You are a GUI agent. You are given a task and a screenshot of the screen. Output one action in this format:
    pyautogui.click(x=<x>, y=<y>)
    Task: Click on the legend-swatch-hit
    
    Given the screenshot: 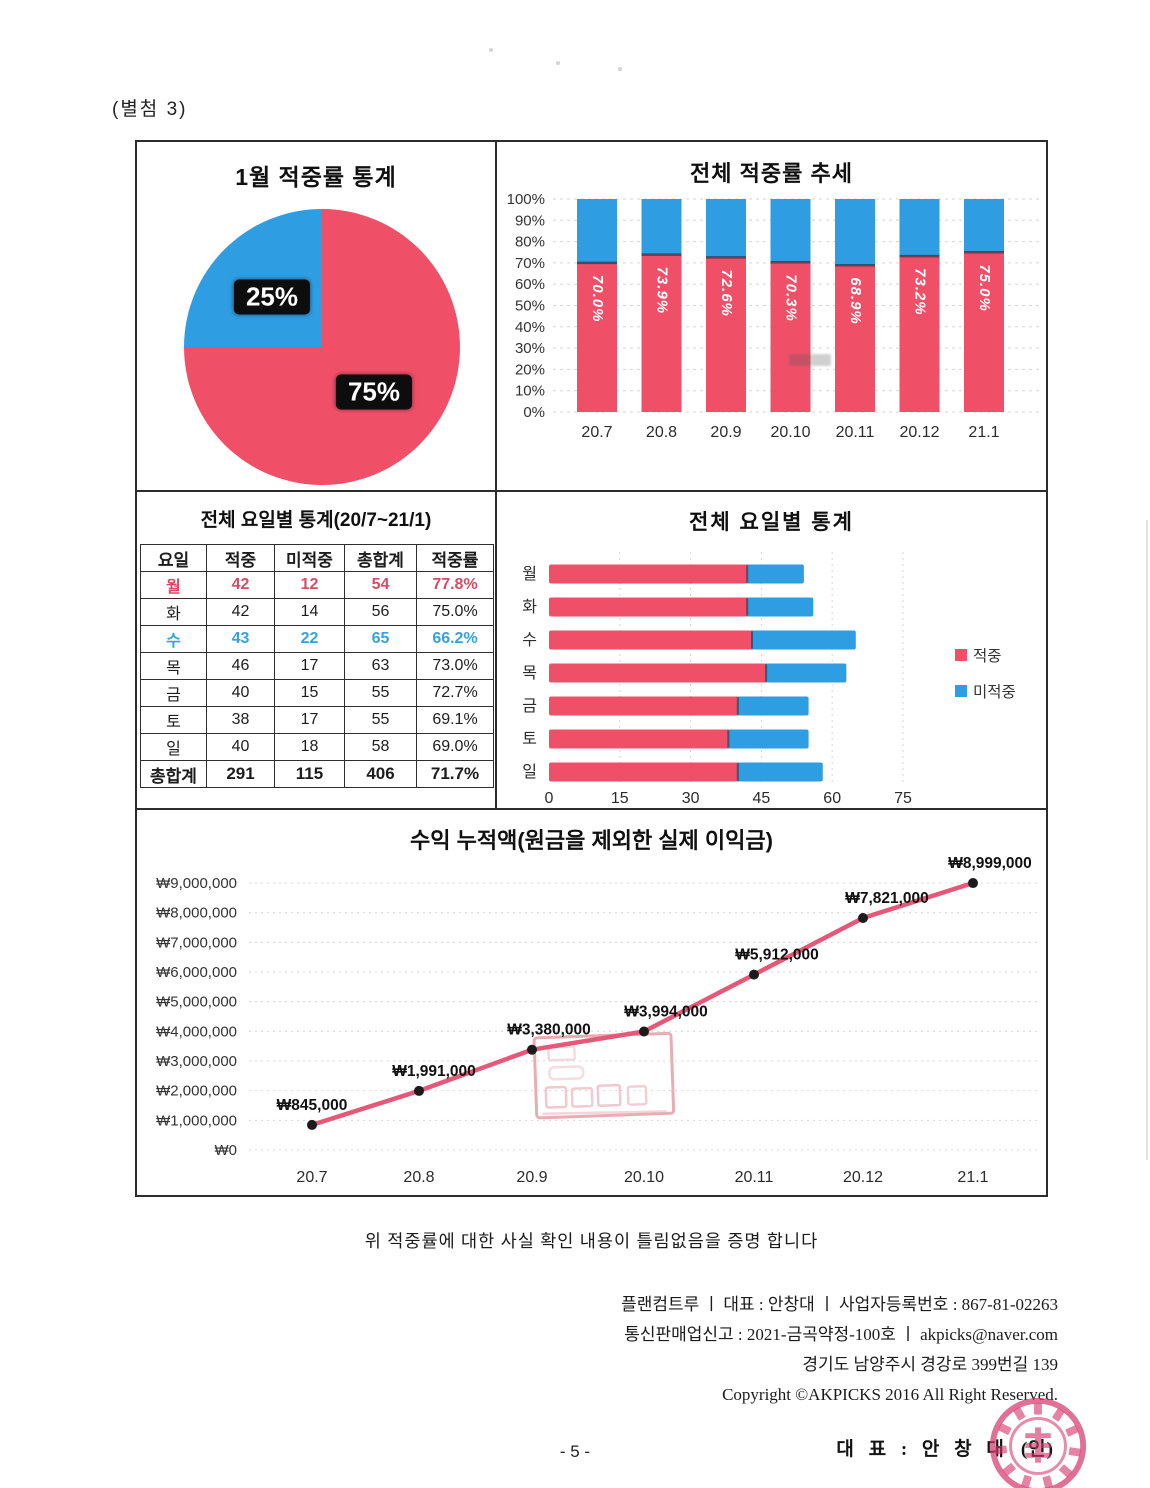 What is the action you would take?
    pyautogui.click(x=961, y=655)
    